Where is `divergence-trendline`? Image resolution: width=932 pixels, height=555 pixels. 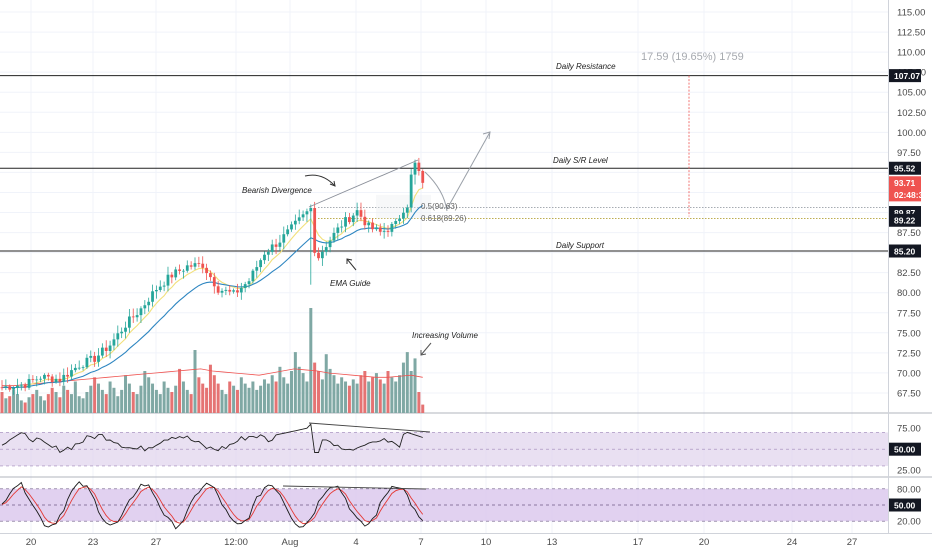
divergence-trendline is located at coordinates (363, 183).